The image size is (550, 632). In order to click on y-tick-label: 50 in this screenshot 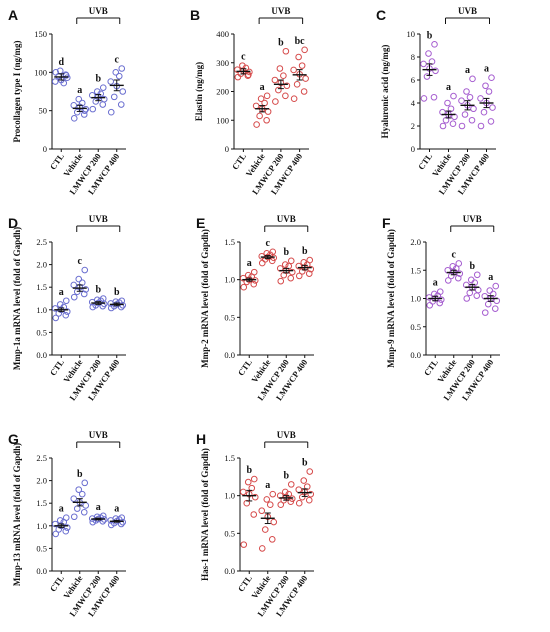, I will do `click(43, 111)`.